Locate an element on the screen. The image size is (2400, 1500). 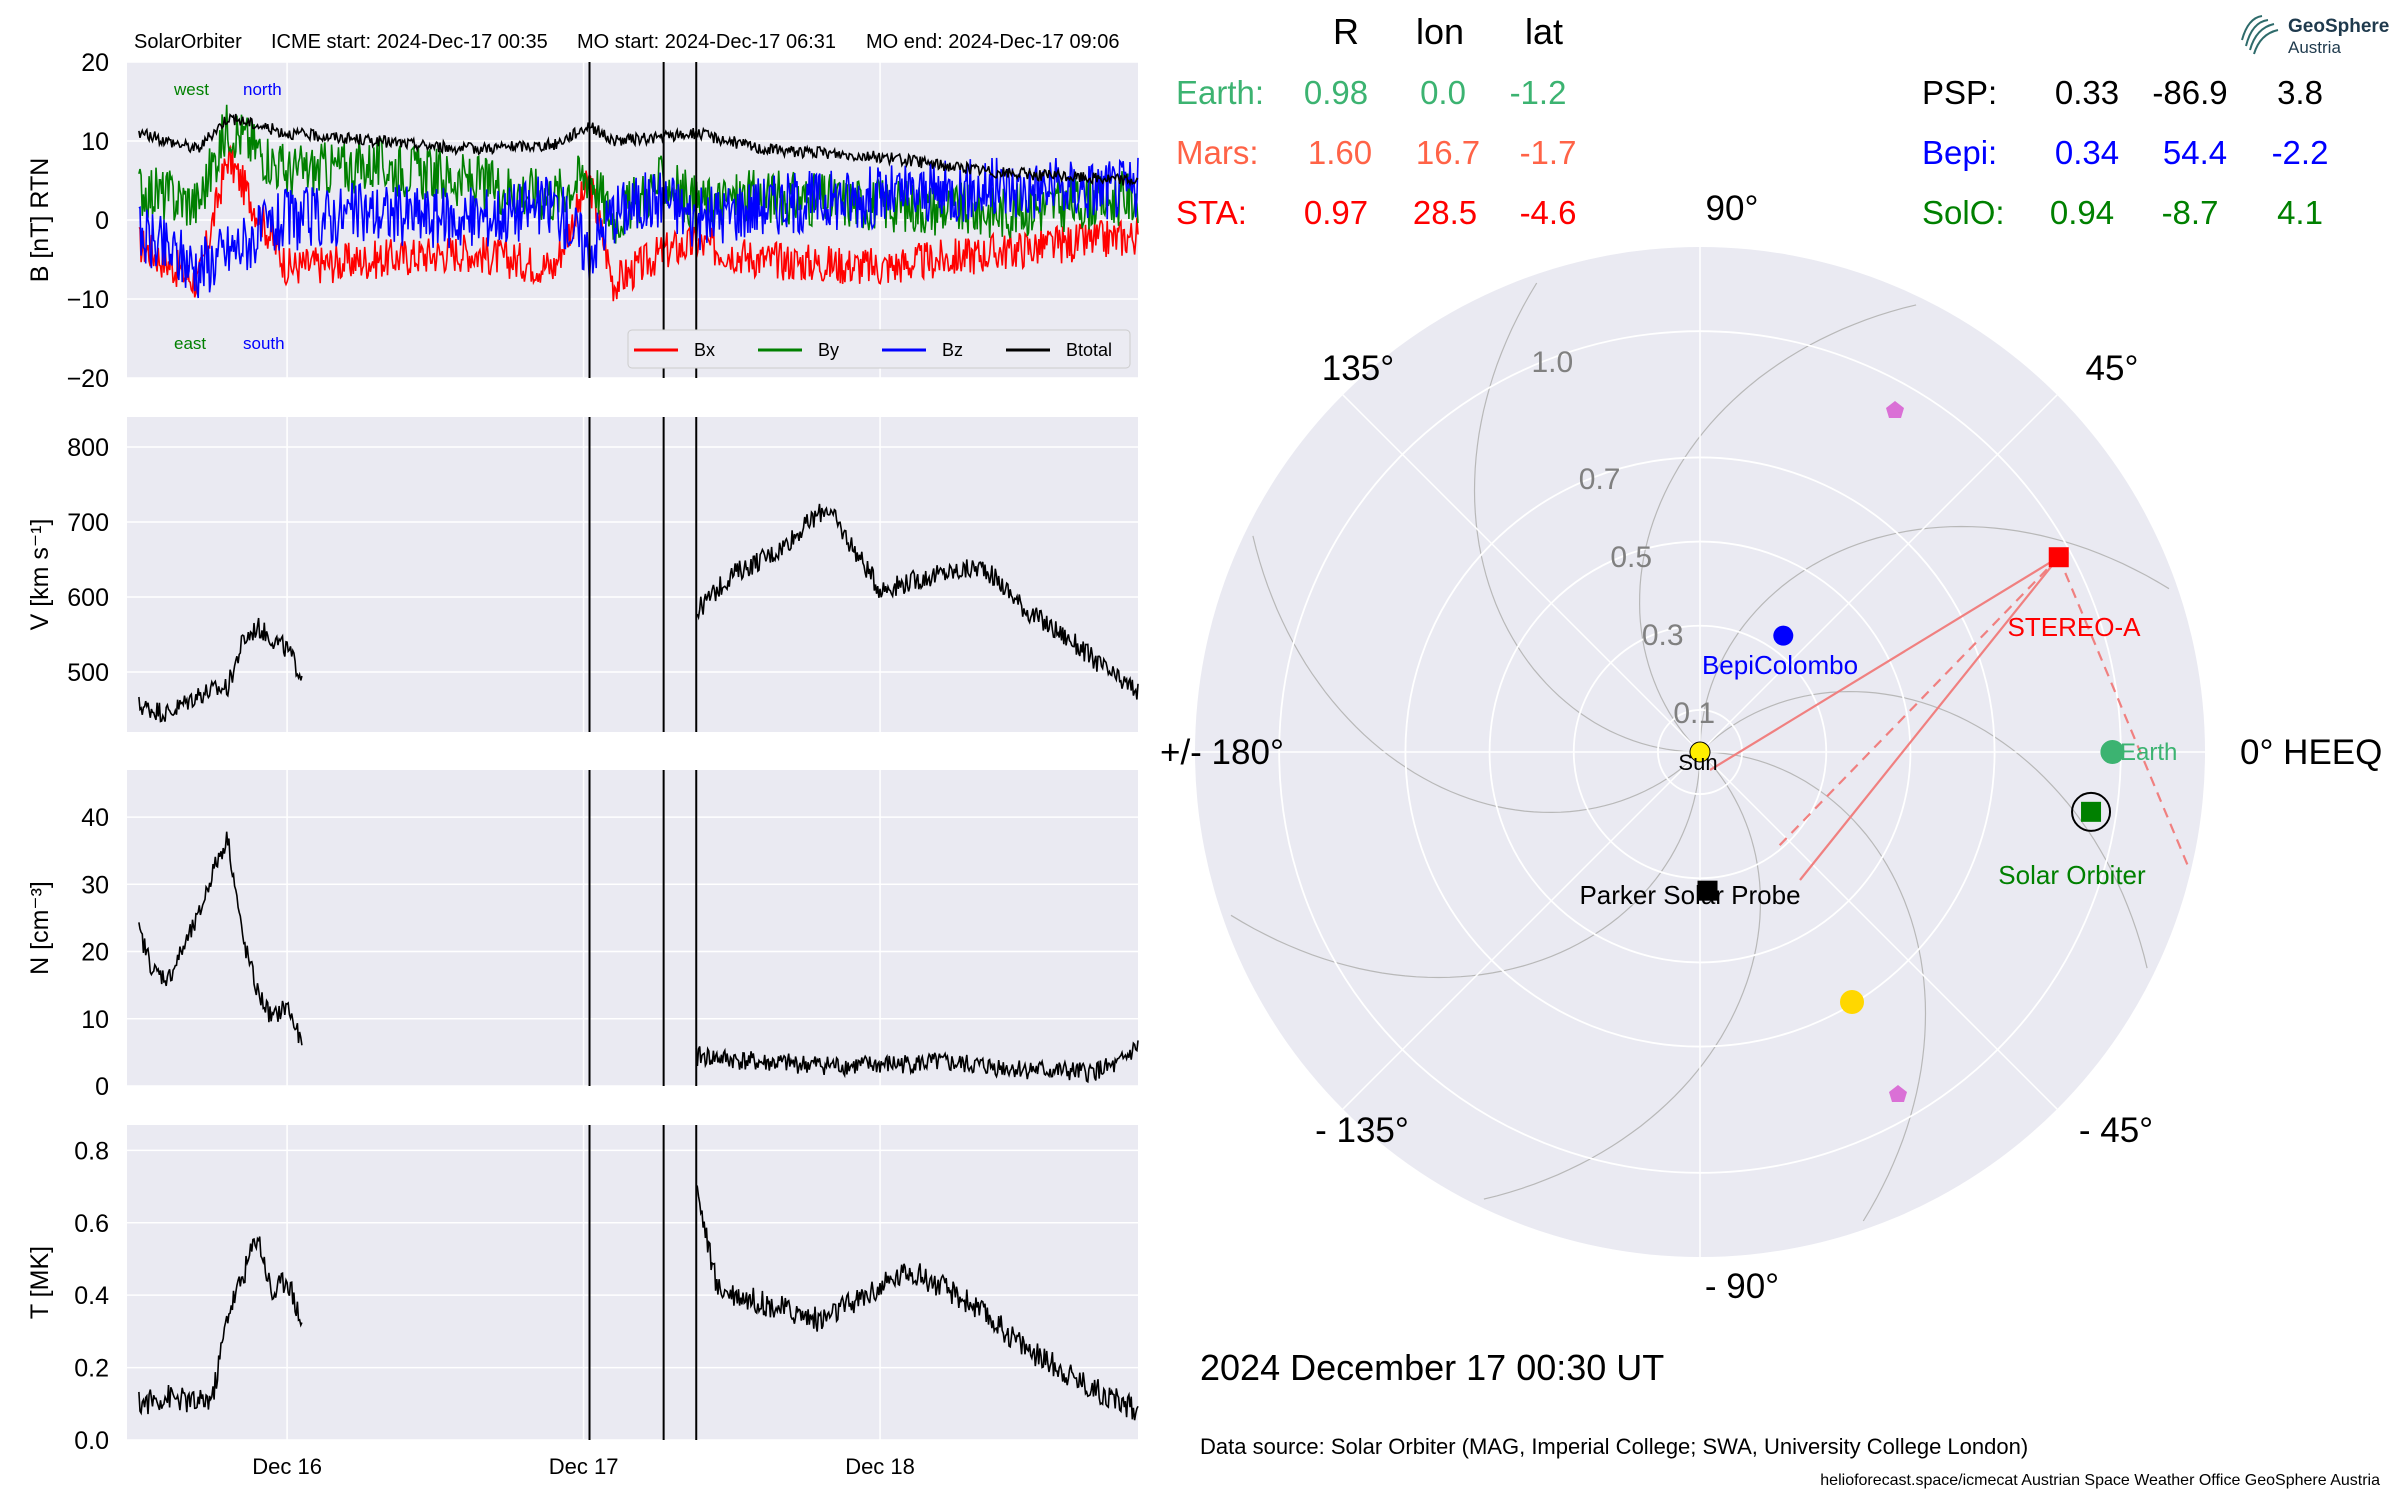
solar-orbiter-ring is located at coordinates (2091, 811).